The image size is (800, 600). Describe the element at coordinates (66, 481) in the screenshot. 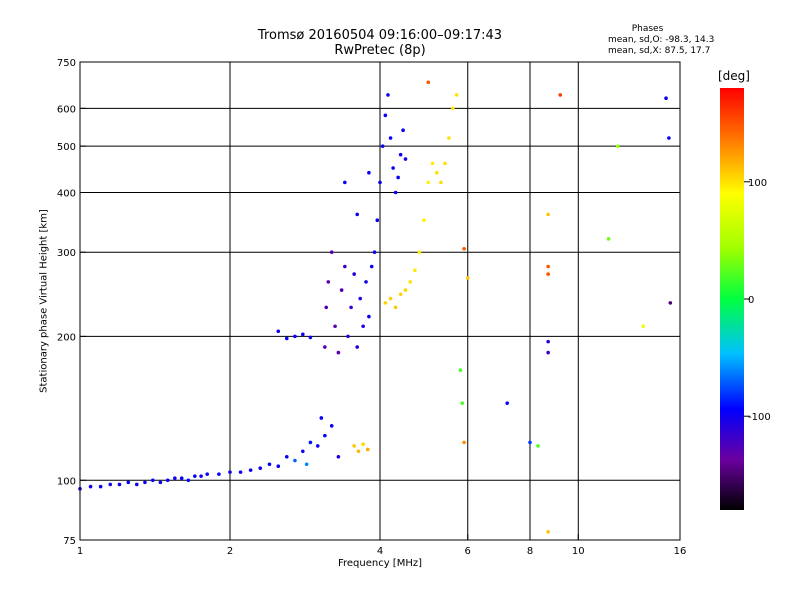

I see `y-tick-label: 100` at that location.